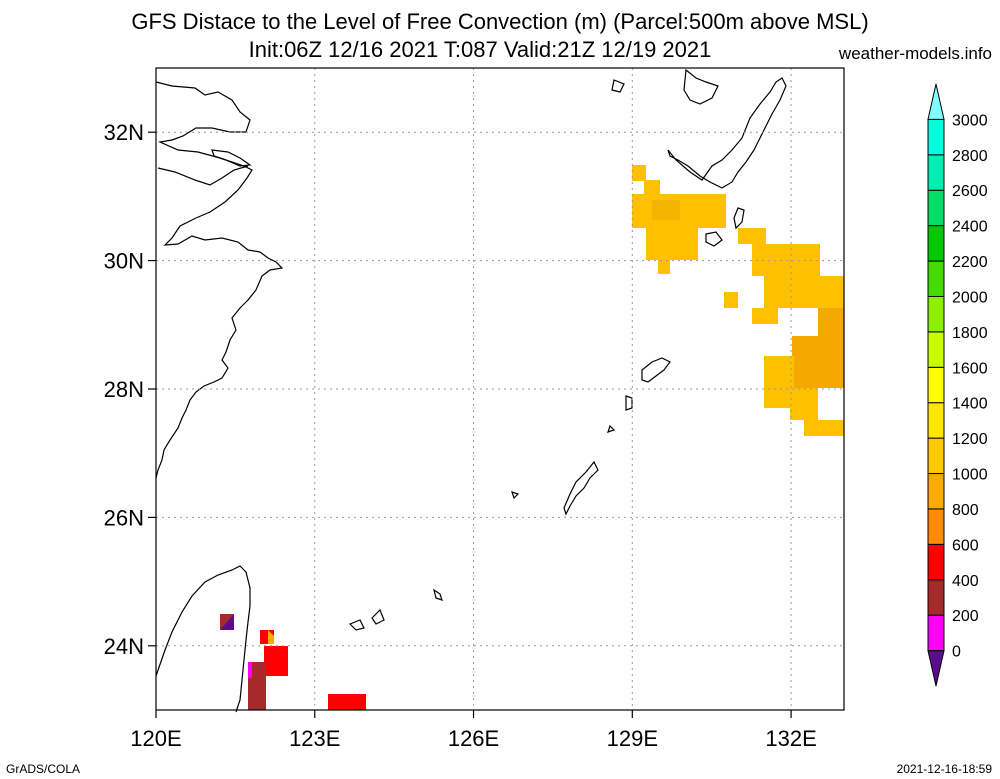 The image size is (1000, 779). I want to click on lat-tick-label: 24N, so click(124, 646).